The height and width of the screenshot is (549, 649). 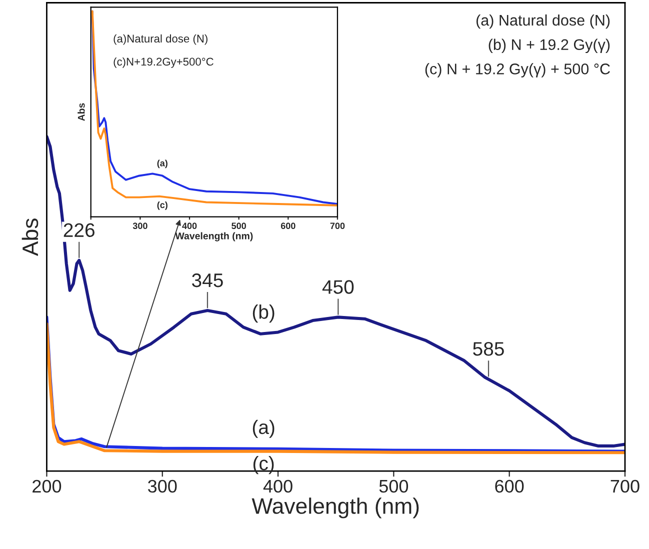 I want to click on annotation: 585, so click(x=488, y=349).